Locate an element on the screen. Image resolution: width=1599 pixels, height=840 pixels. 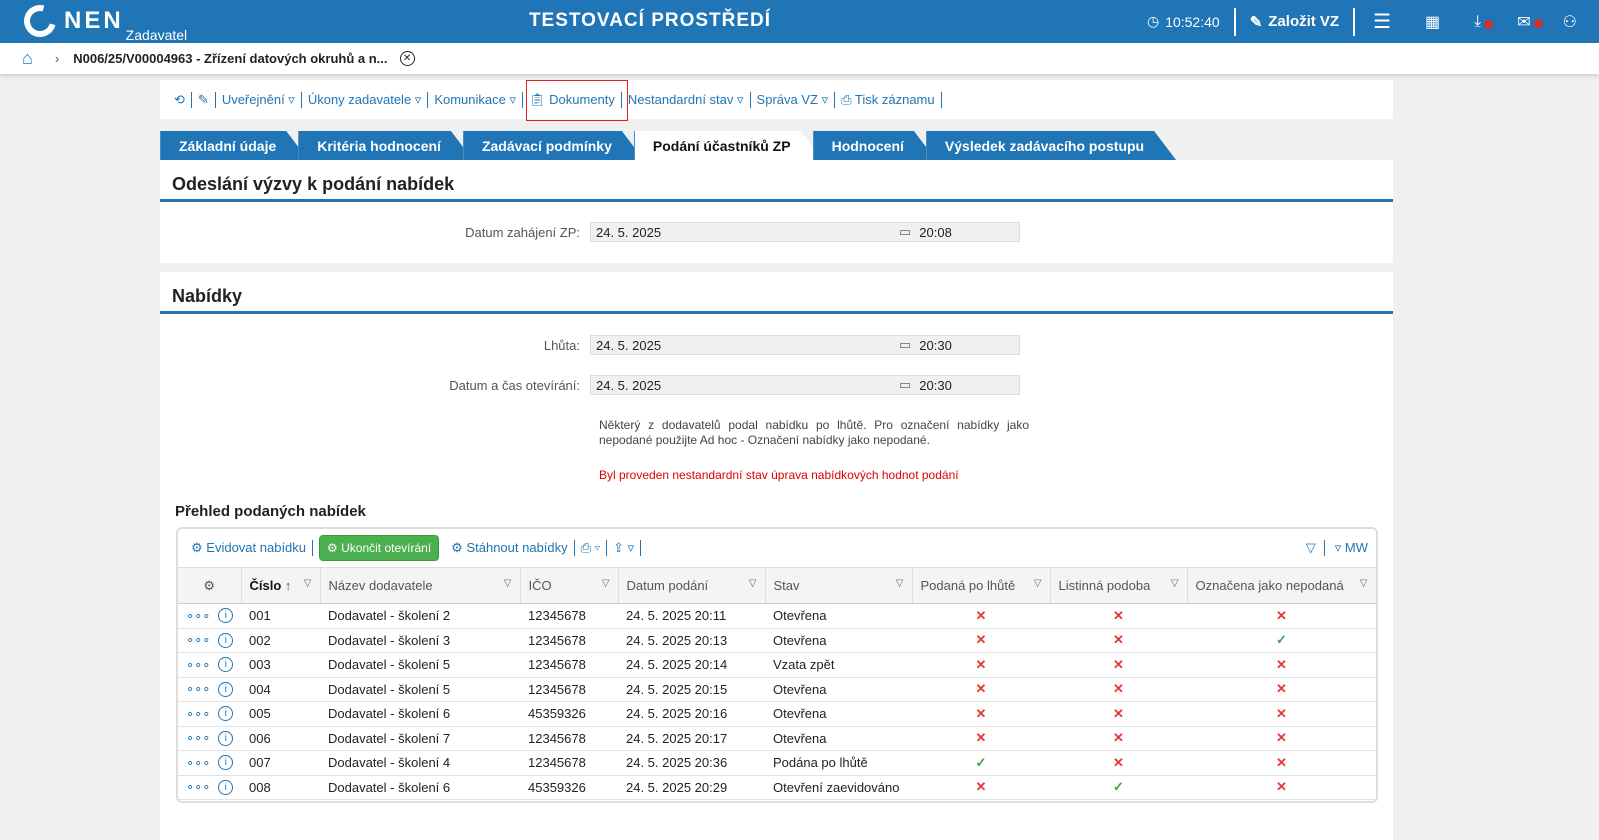
column-header: Název dodavatele ▽ is located at coordinates (420, 585).